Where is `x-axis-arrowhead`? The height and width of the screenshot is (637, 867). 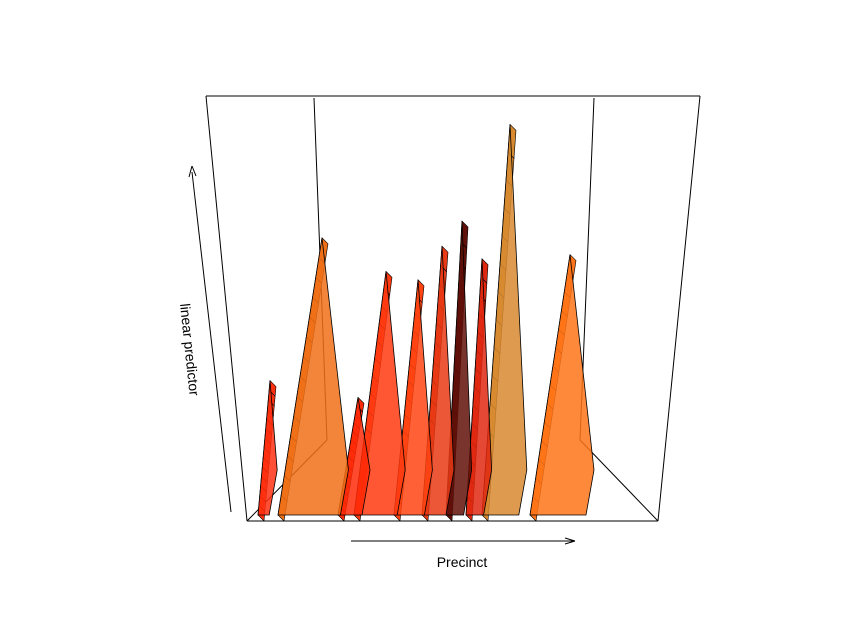 x-axis-arrowhead is located at coordinates (570, 541).